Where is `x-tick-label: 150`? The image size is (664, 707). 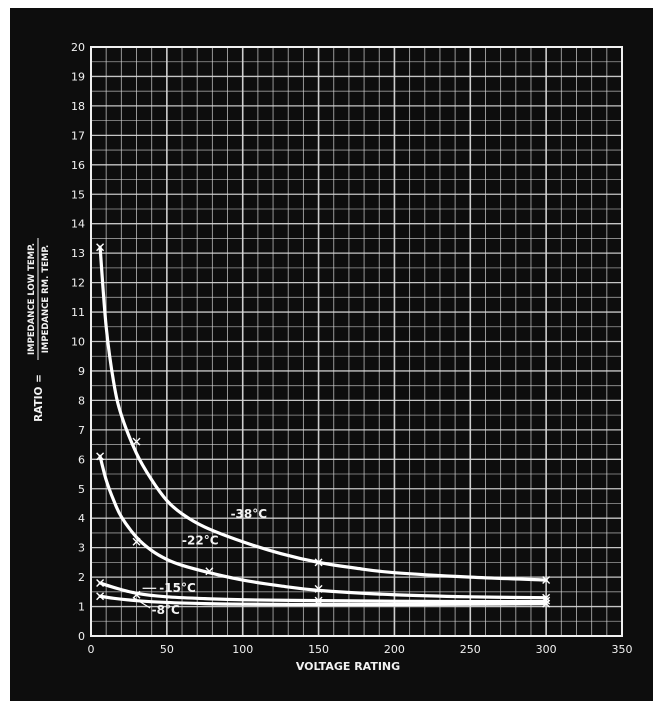
x-tick-label: 150 is located at coordinates (318, 649).